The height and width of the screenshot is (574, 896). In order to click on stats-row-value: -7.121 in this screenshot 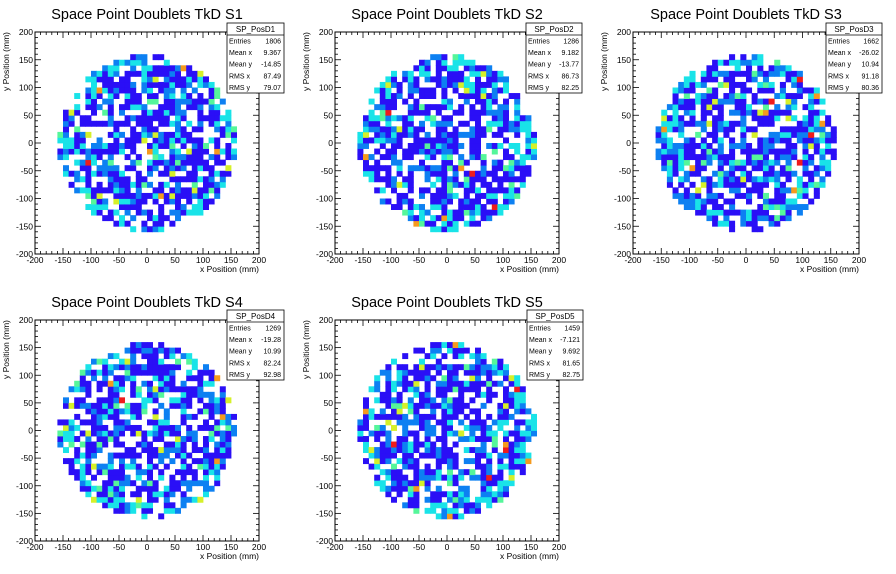, I will do `click(570, 340)`.